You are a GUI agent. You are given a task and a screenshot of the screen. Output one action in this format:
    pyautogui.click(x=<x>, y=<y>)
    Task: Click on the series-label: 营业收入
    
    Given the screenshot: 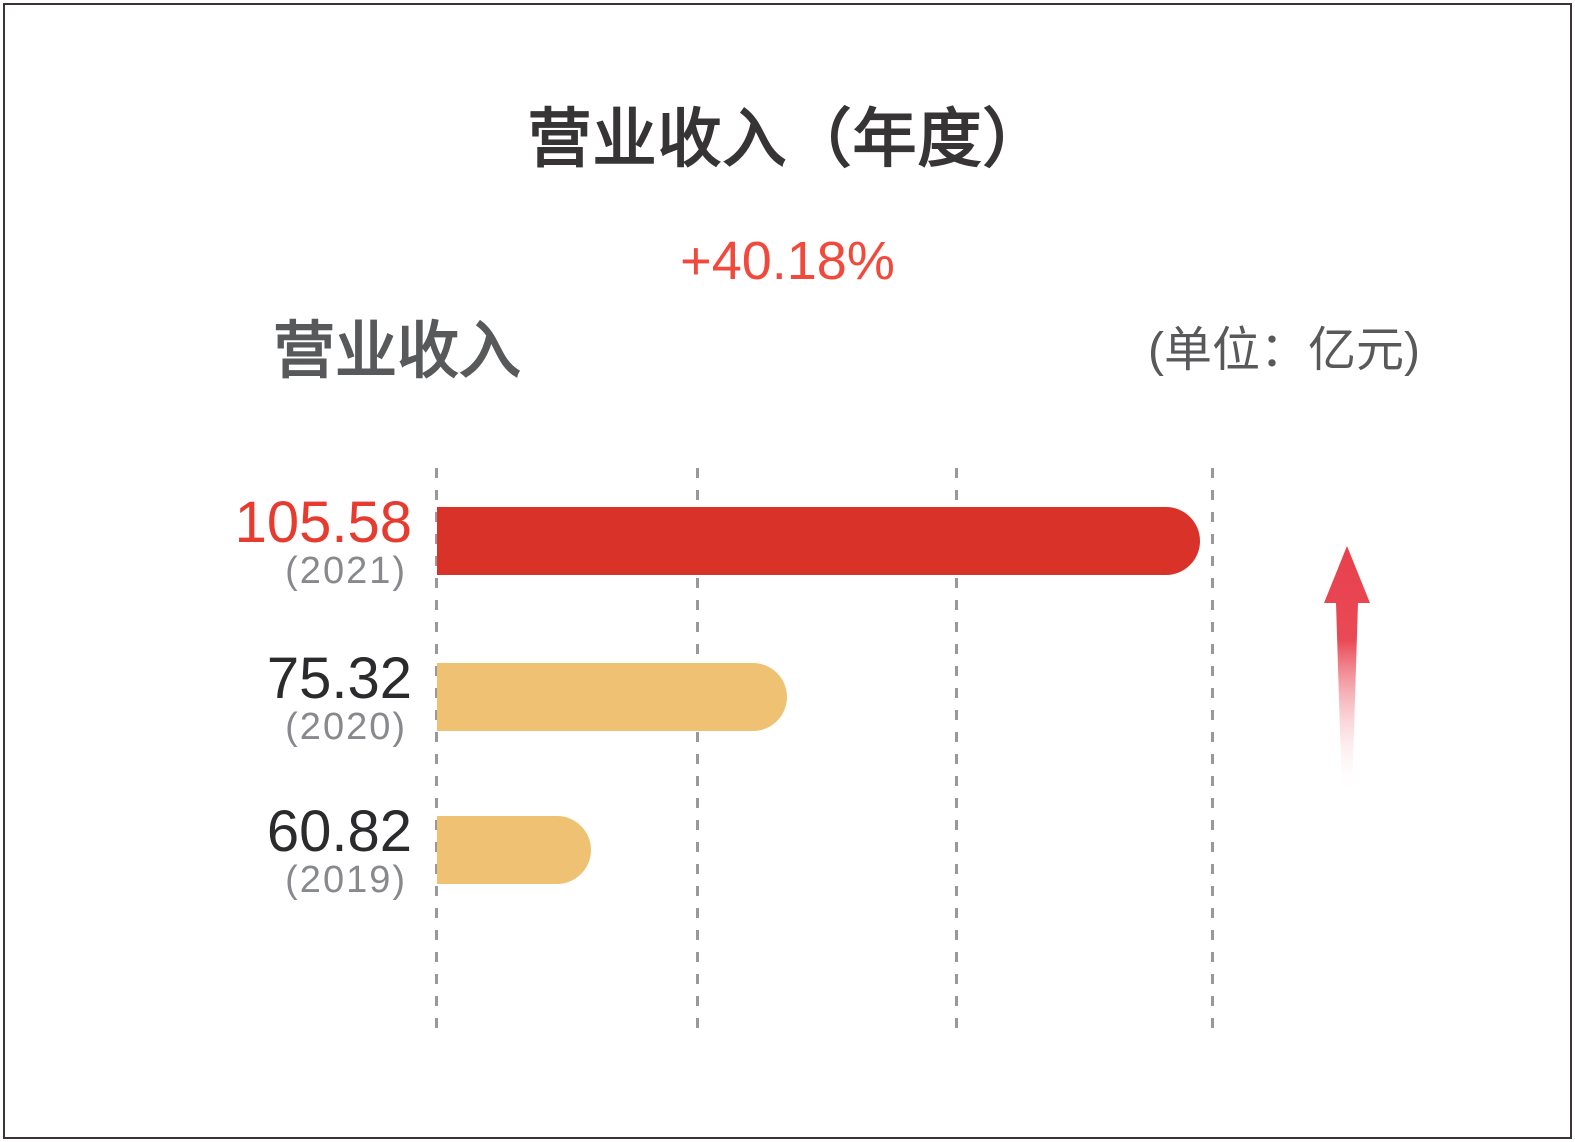 What is the action you would take?
    pyautogui.click(x=397, y=351)
    